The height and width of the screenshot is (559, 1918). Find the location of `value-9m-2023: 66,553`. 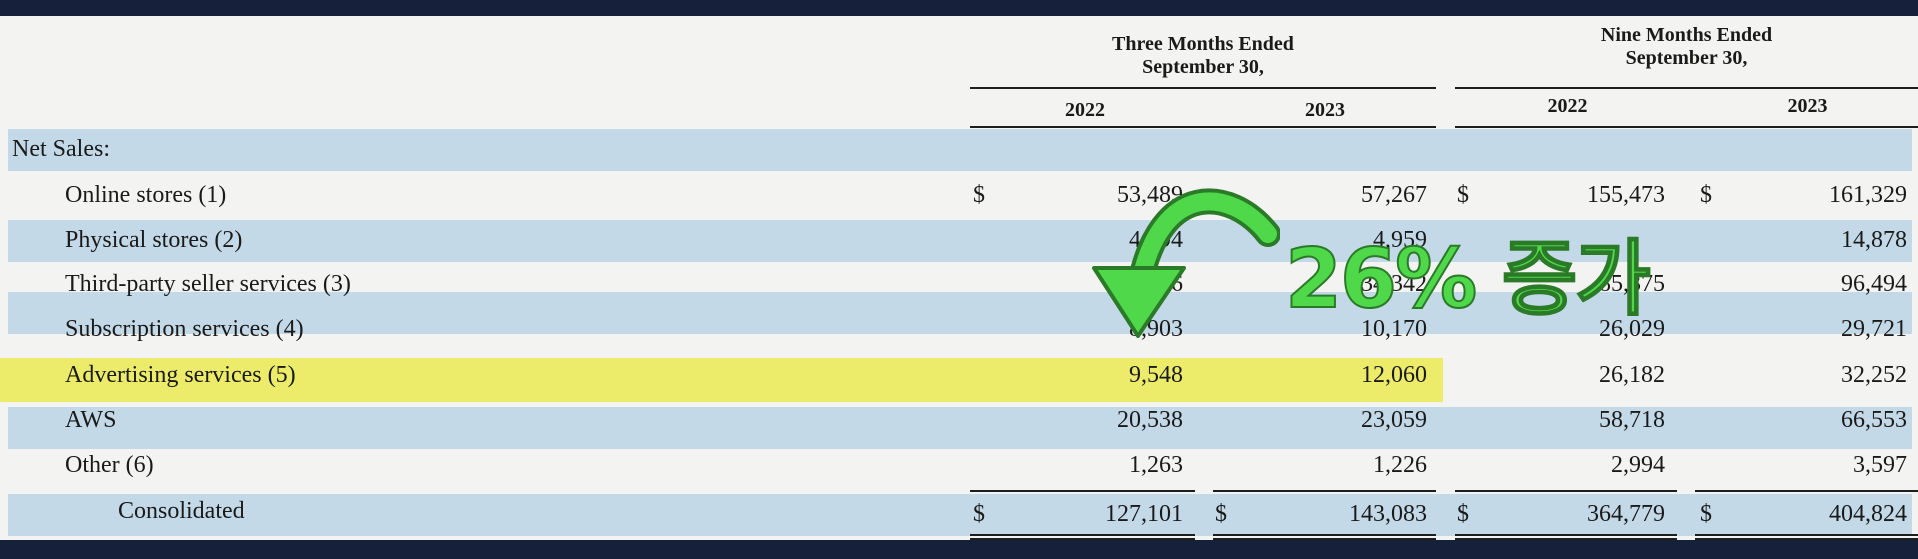

value-9m-2023: 66,553 is located at coordinates (1874, 420).